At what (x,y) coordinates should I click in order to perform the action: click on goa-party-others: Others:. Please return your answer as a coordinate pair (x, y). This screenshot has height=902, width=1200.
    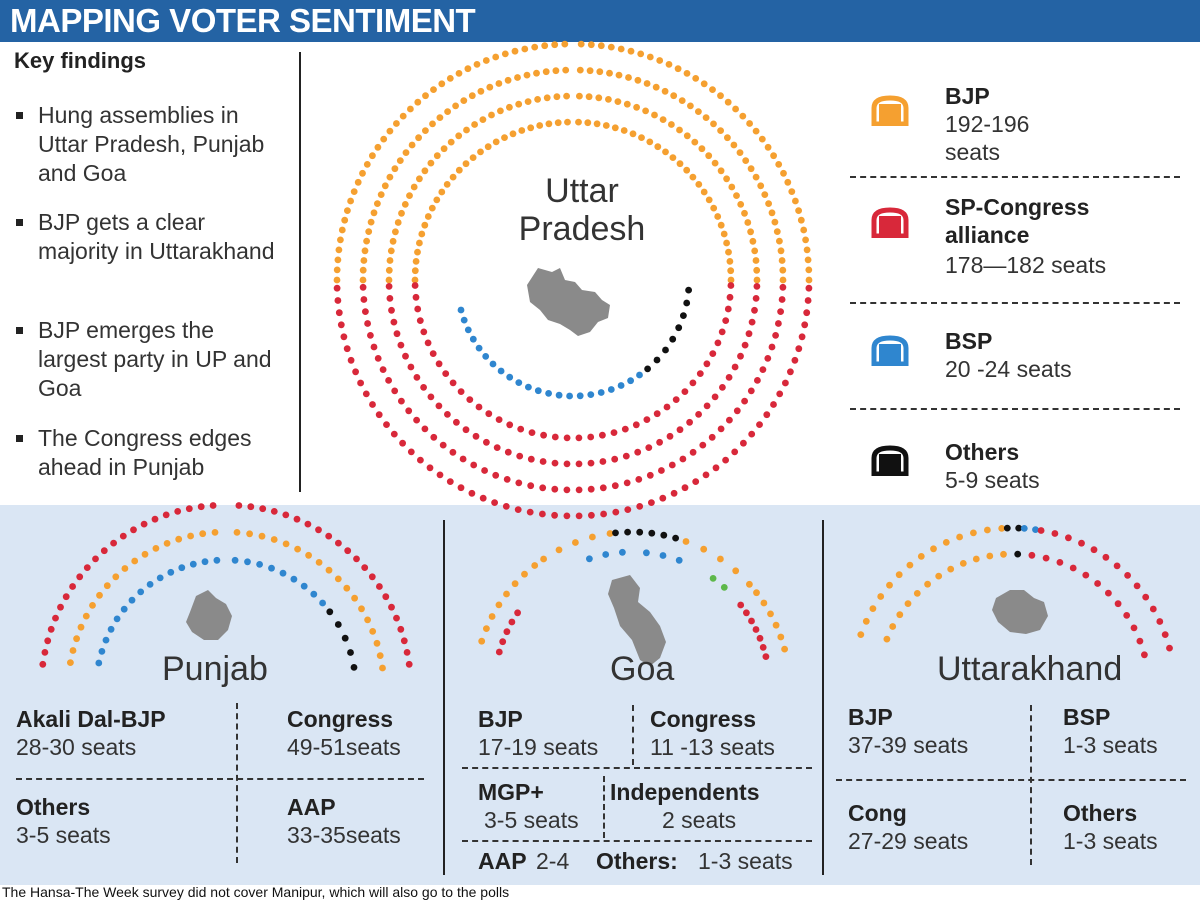
    Looking at the image, I should click on (637, 861).